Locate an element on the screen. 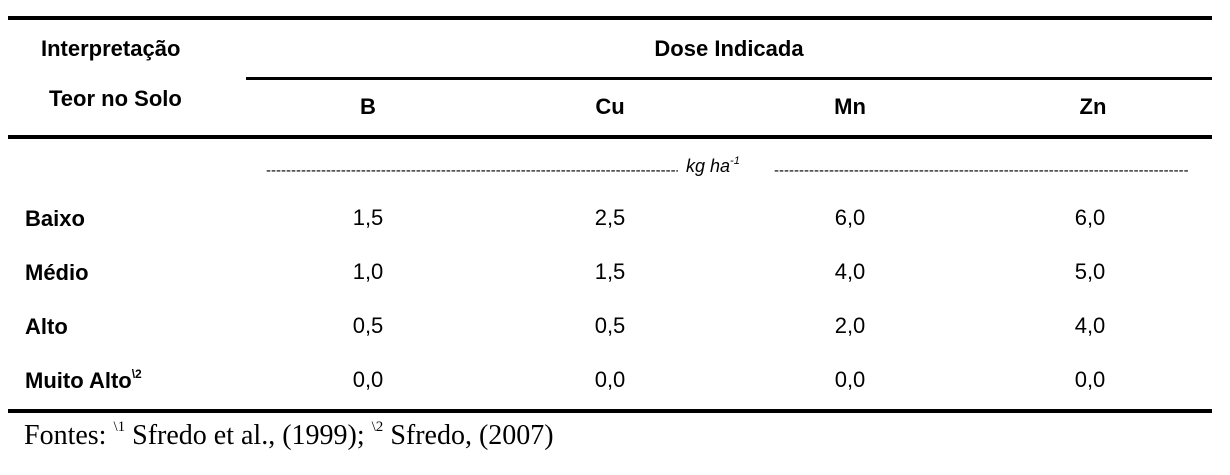  row-label-baixo: Baixo is located at coordinates (55, 218).